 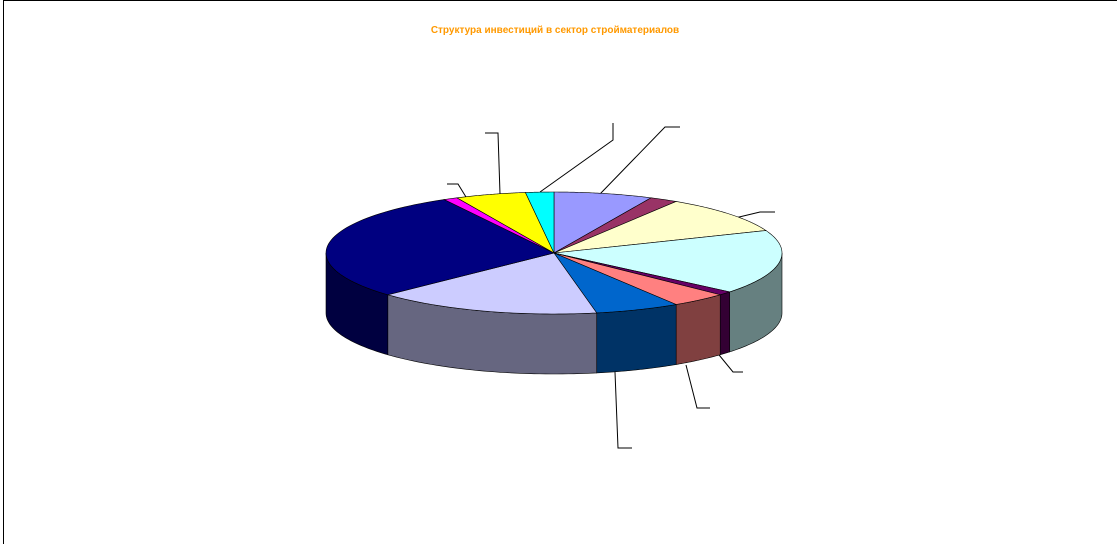 I want to click on pie, so click(x=554, y=283).